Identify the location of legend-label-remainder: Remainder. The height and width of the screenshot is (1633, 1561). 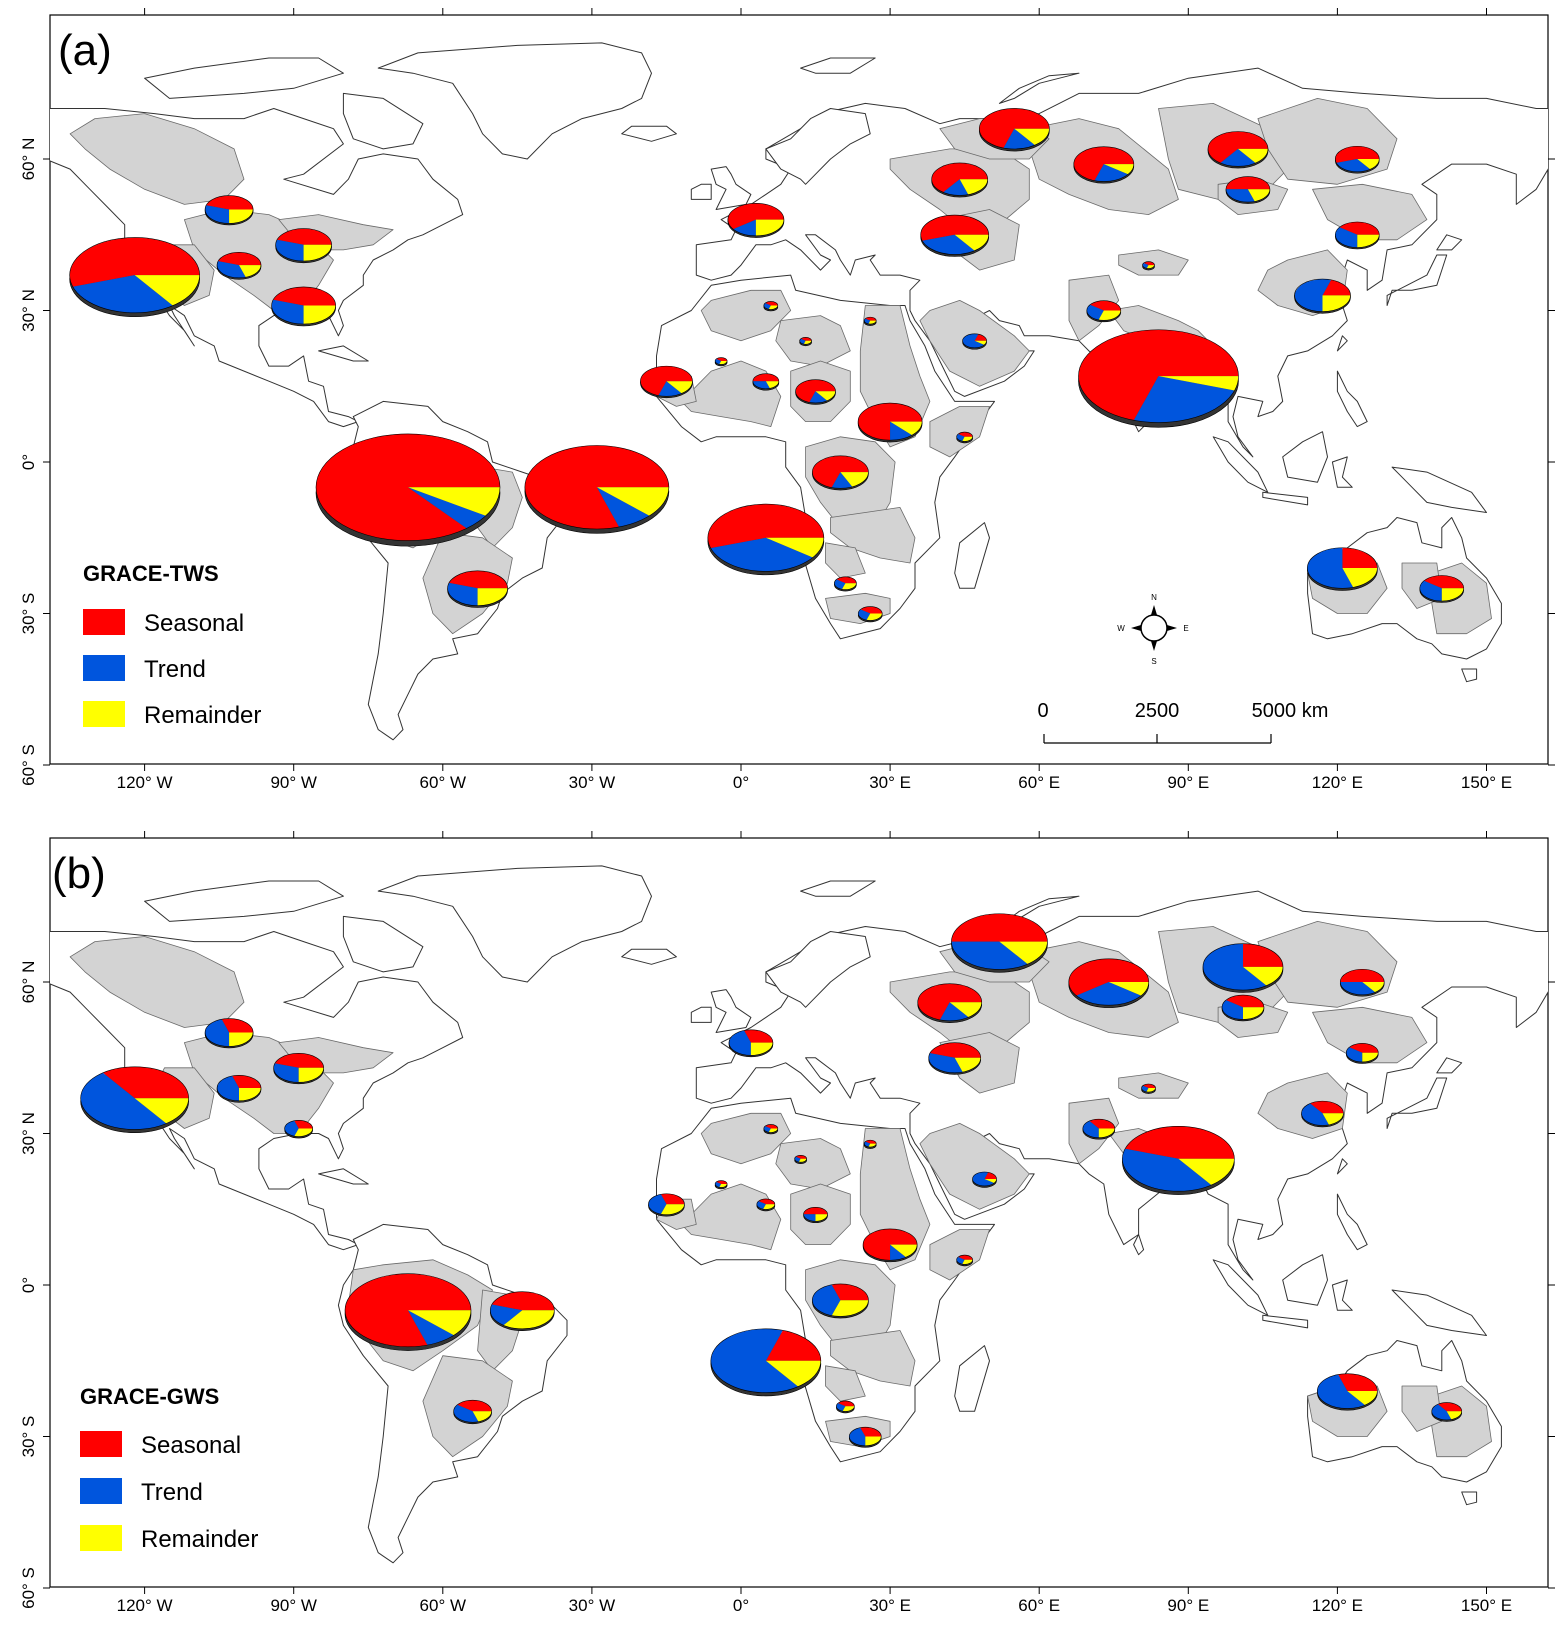
(202, 715).